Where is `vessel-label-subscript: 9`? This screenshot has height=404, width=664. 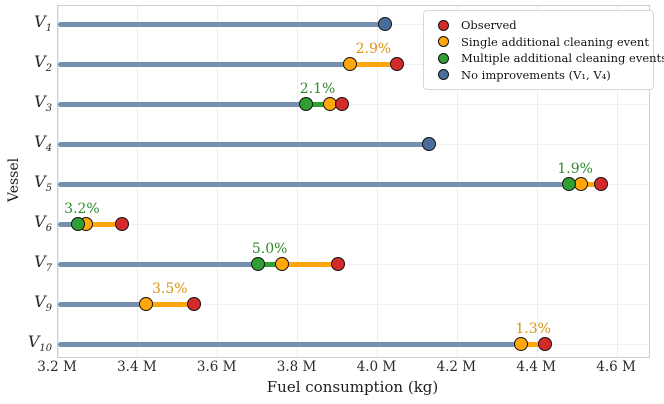
vessel-label-subscript: 9 is located at coordinates (48, 309).